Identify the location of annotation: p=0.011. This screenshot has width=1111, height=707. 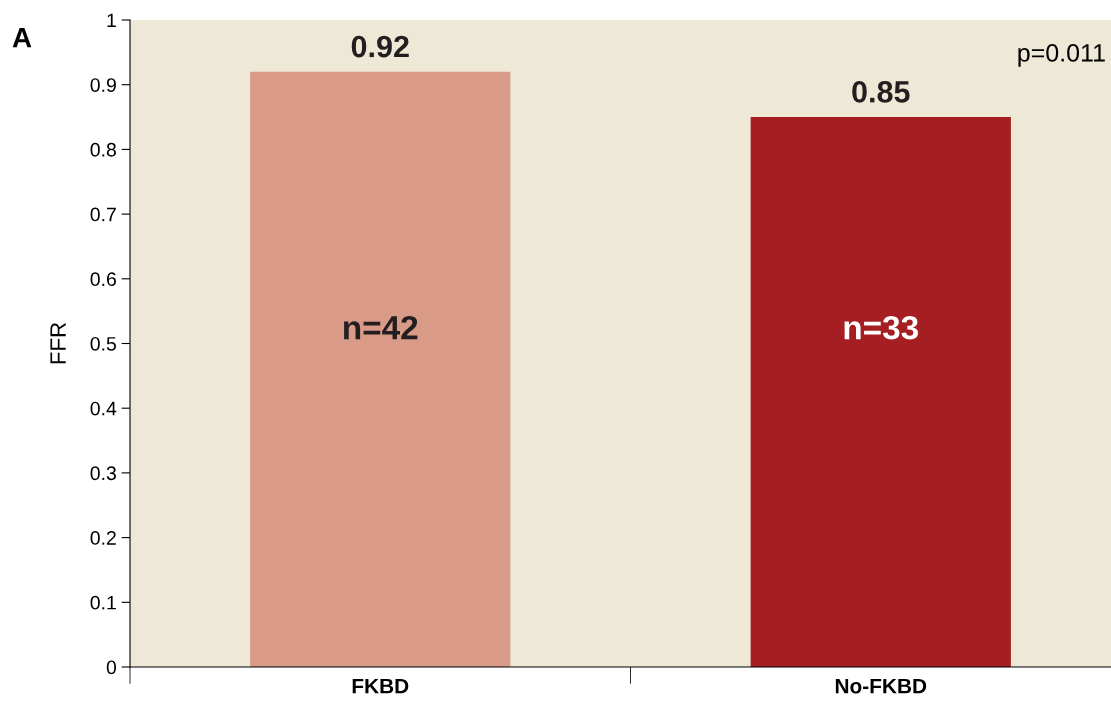
(1061, 55).